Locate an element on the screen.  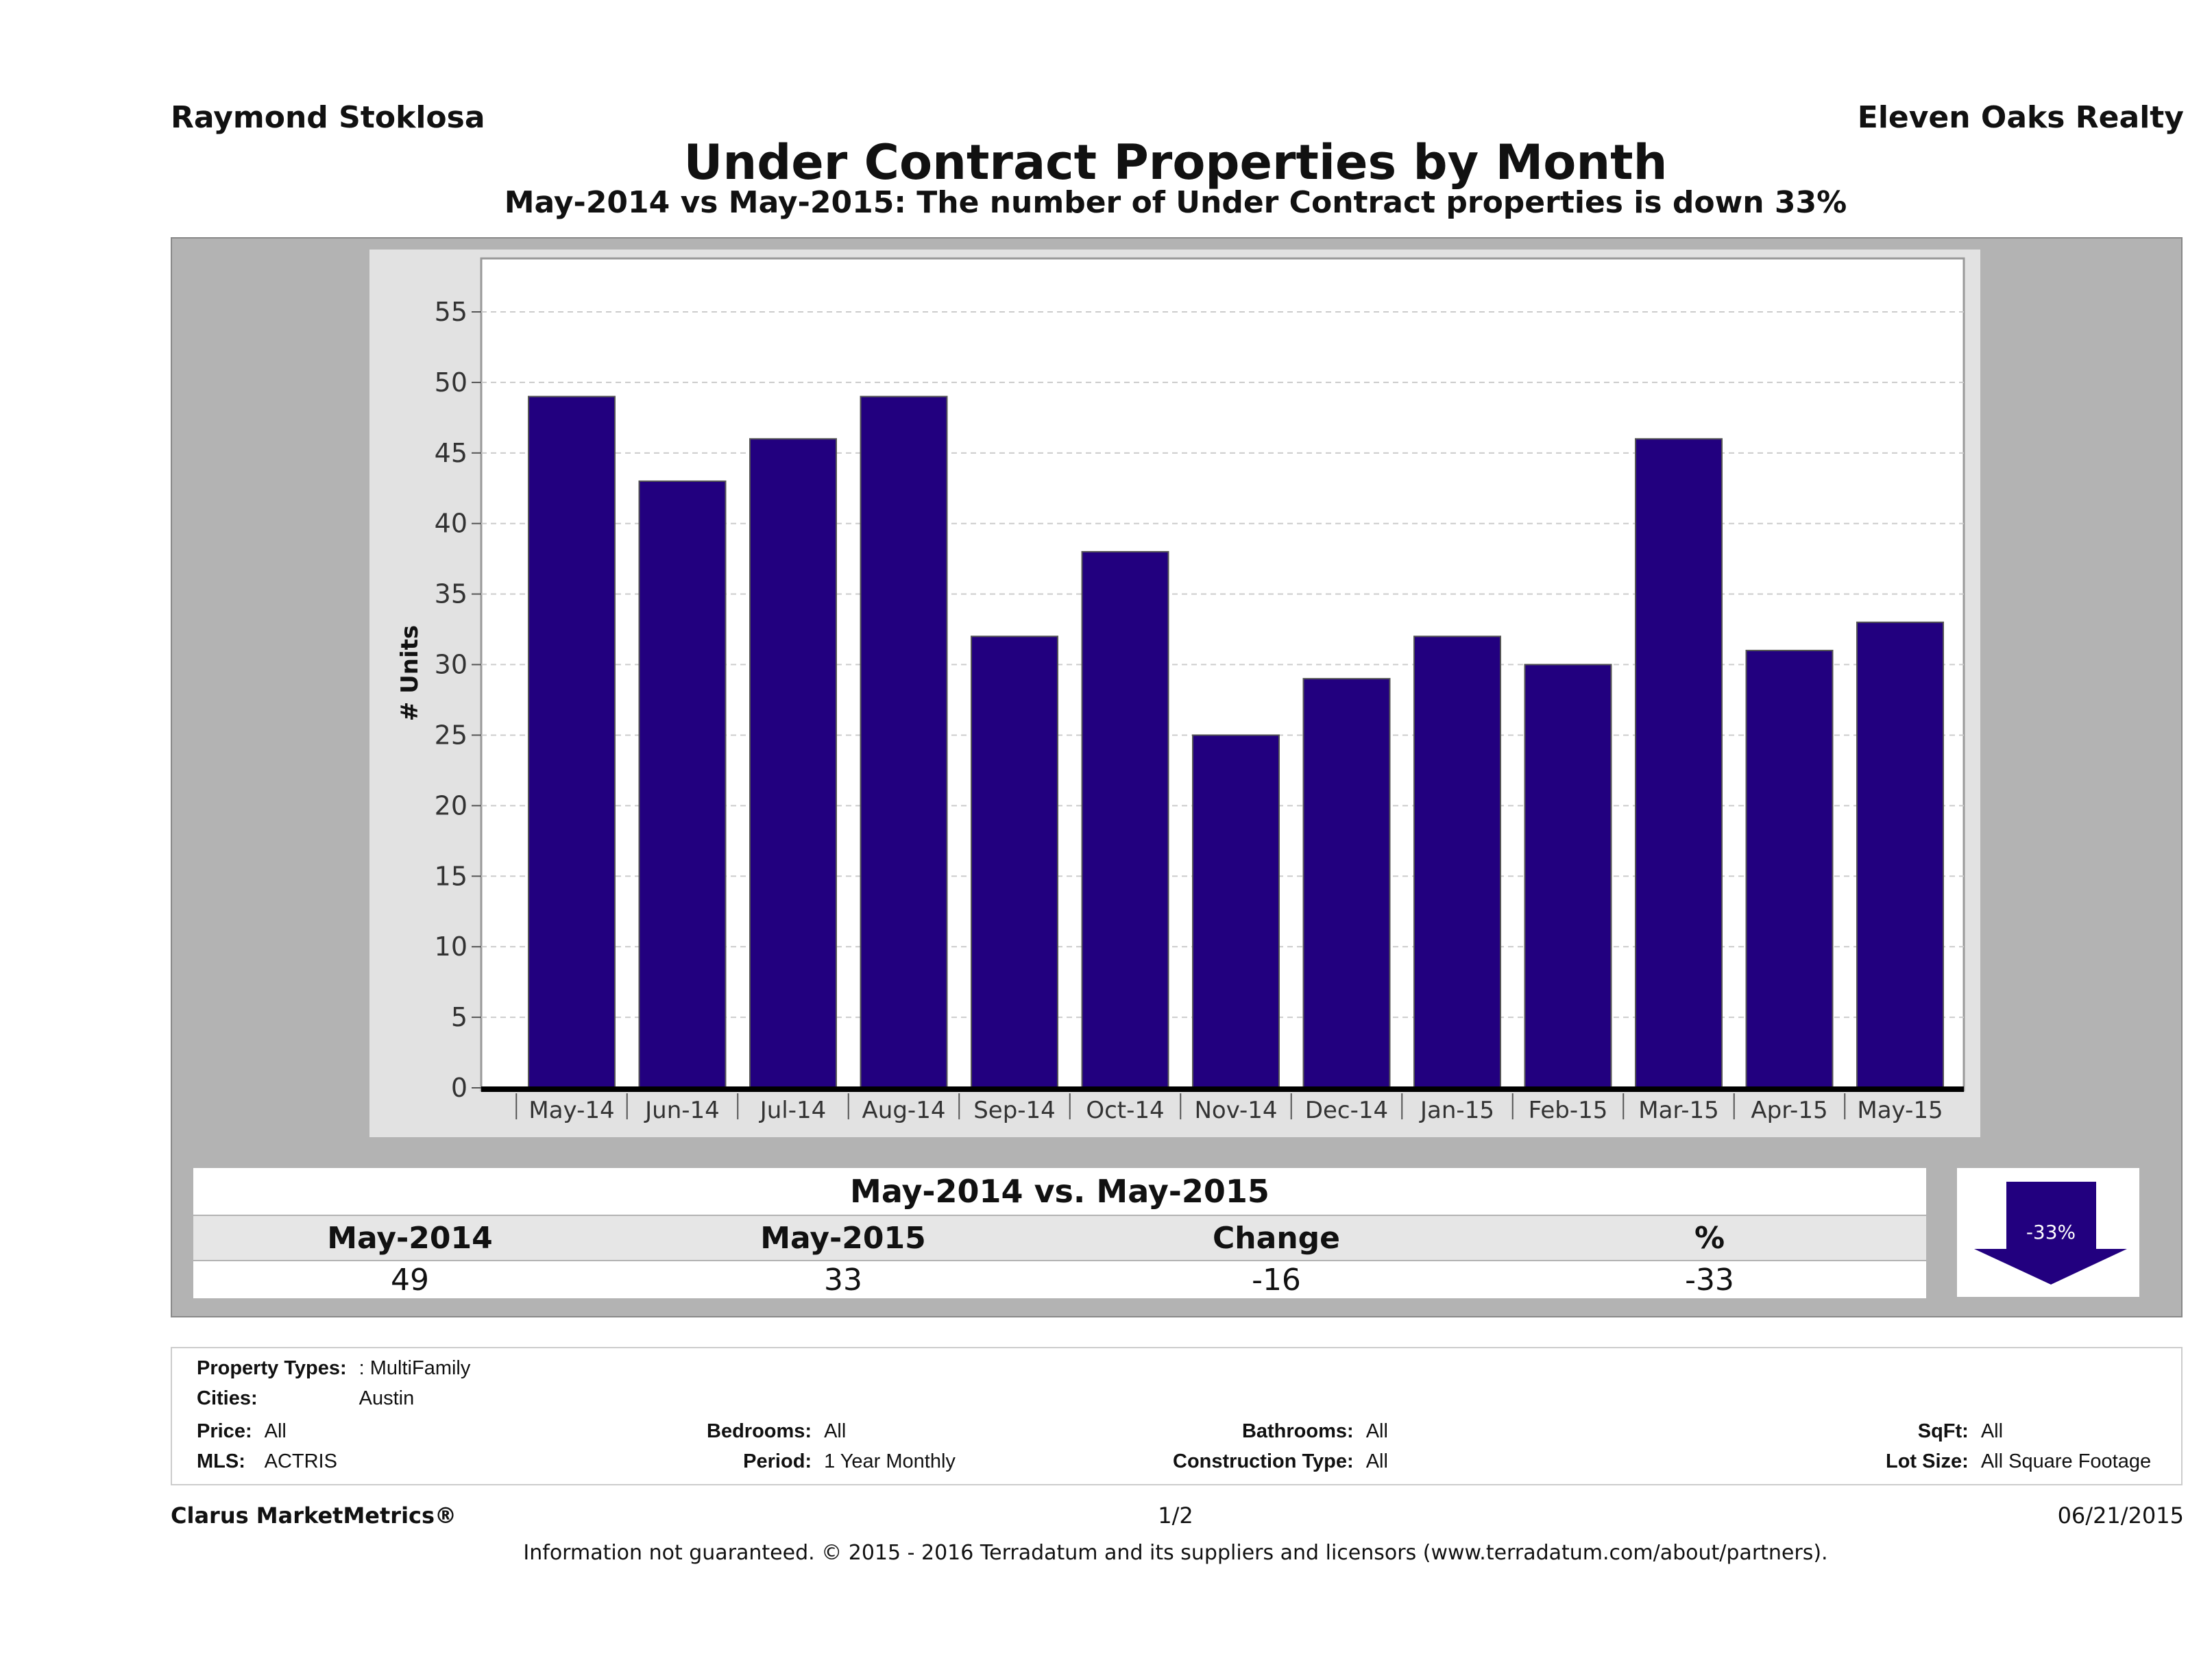
sqft-label: SqFt: is located at coordinates (1943, 1431).